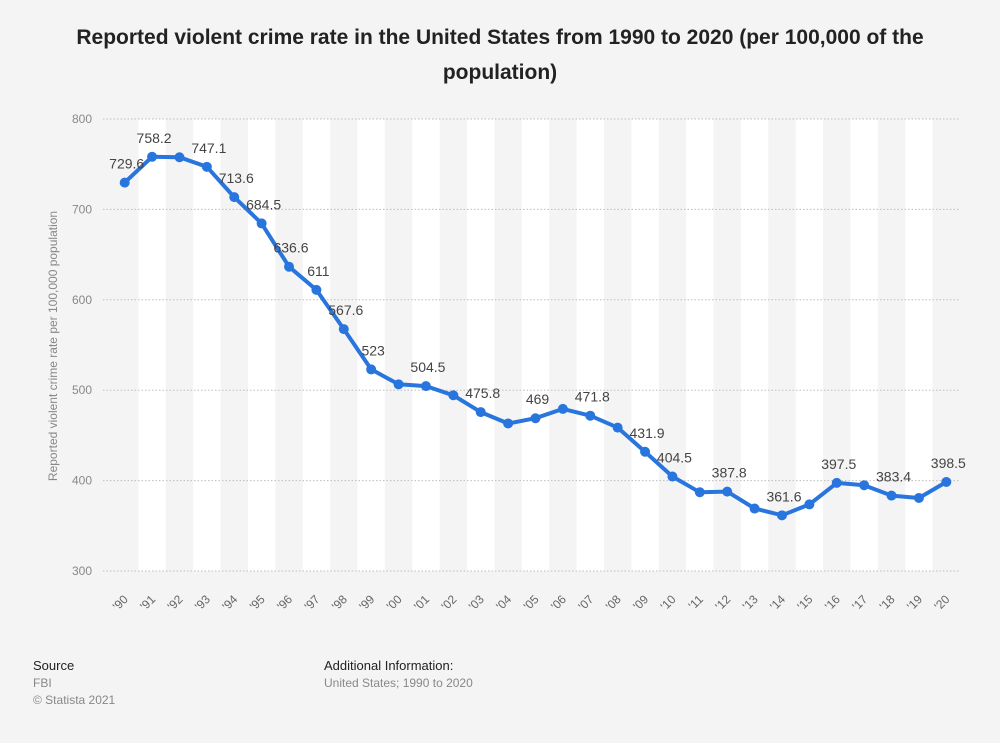  Describe the element at coordinates (82, 300) in the screenshot. I see `y-tick-label: 600` at that location.